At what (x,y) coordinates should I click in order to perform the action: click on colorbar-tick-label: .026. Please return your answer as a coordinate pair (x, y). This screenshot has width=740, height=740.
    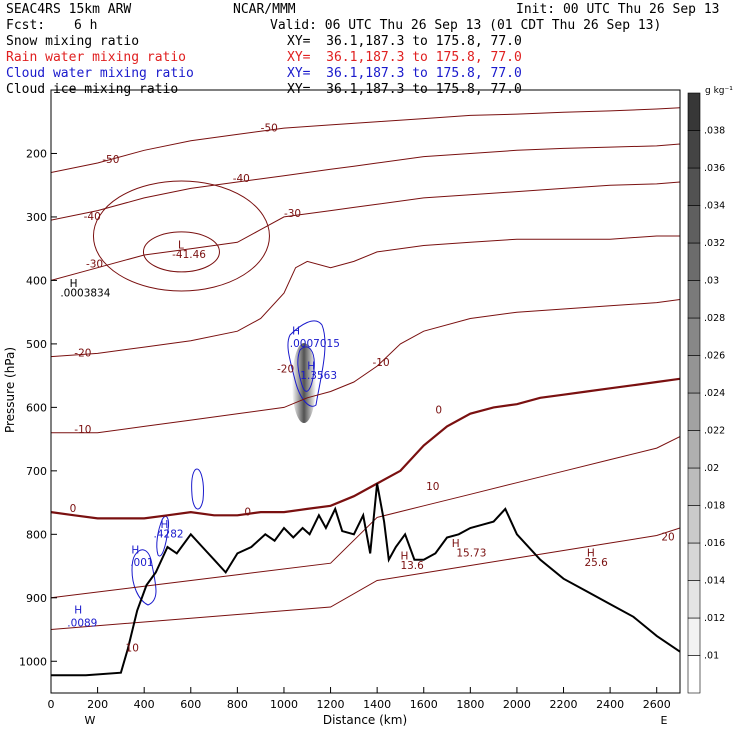
    Looking at the image, I should click on (714, 356).